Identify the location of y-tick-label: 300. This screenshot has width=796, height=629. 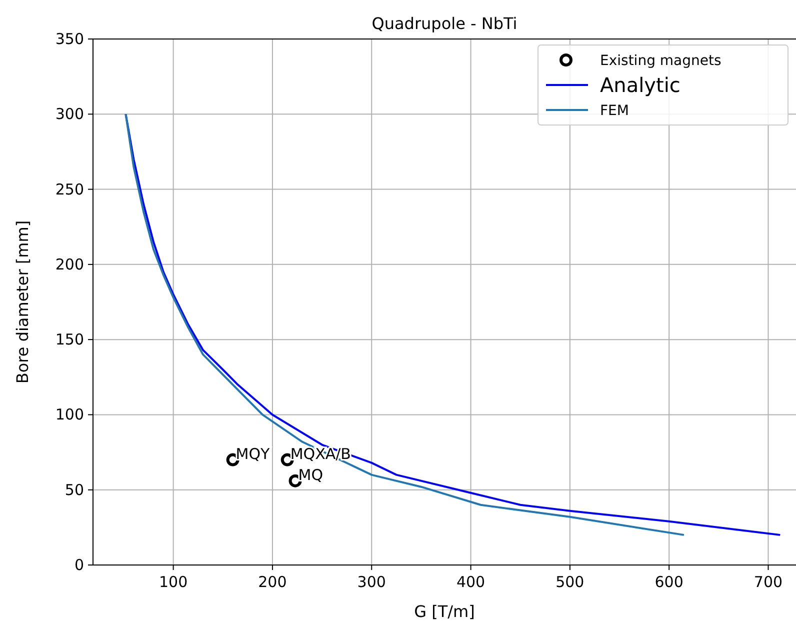
(69, 114).